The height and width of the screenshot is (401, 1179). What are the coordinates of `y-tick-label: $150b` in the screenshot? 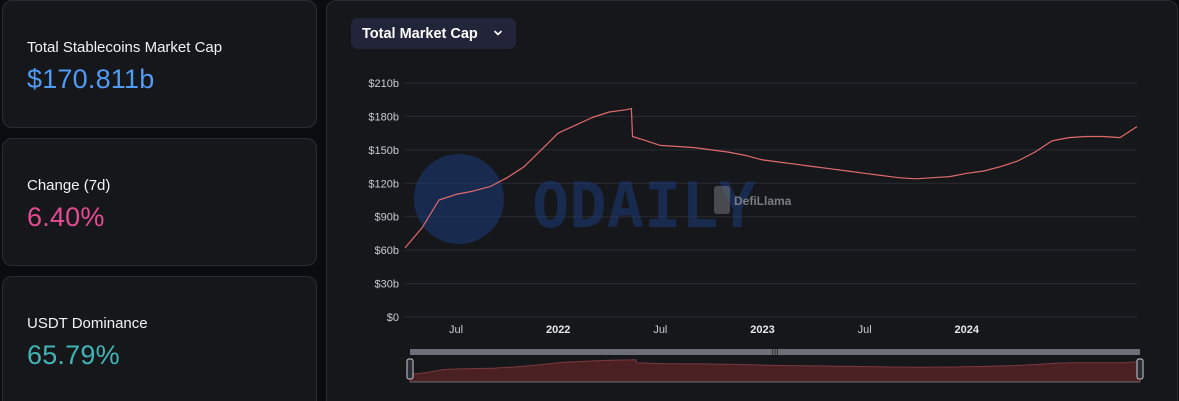 It's located at (383, 151).